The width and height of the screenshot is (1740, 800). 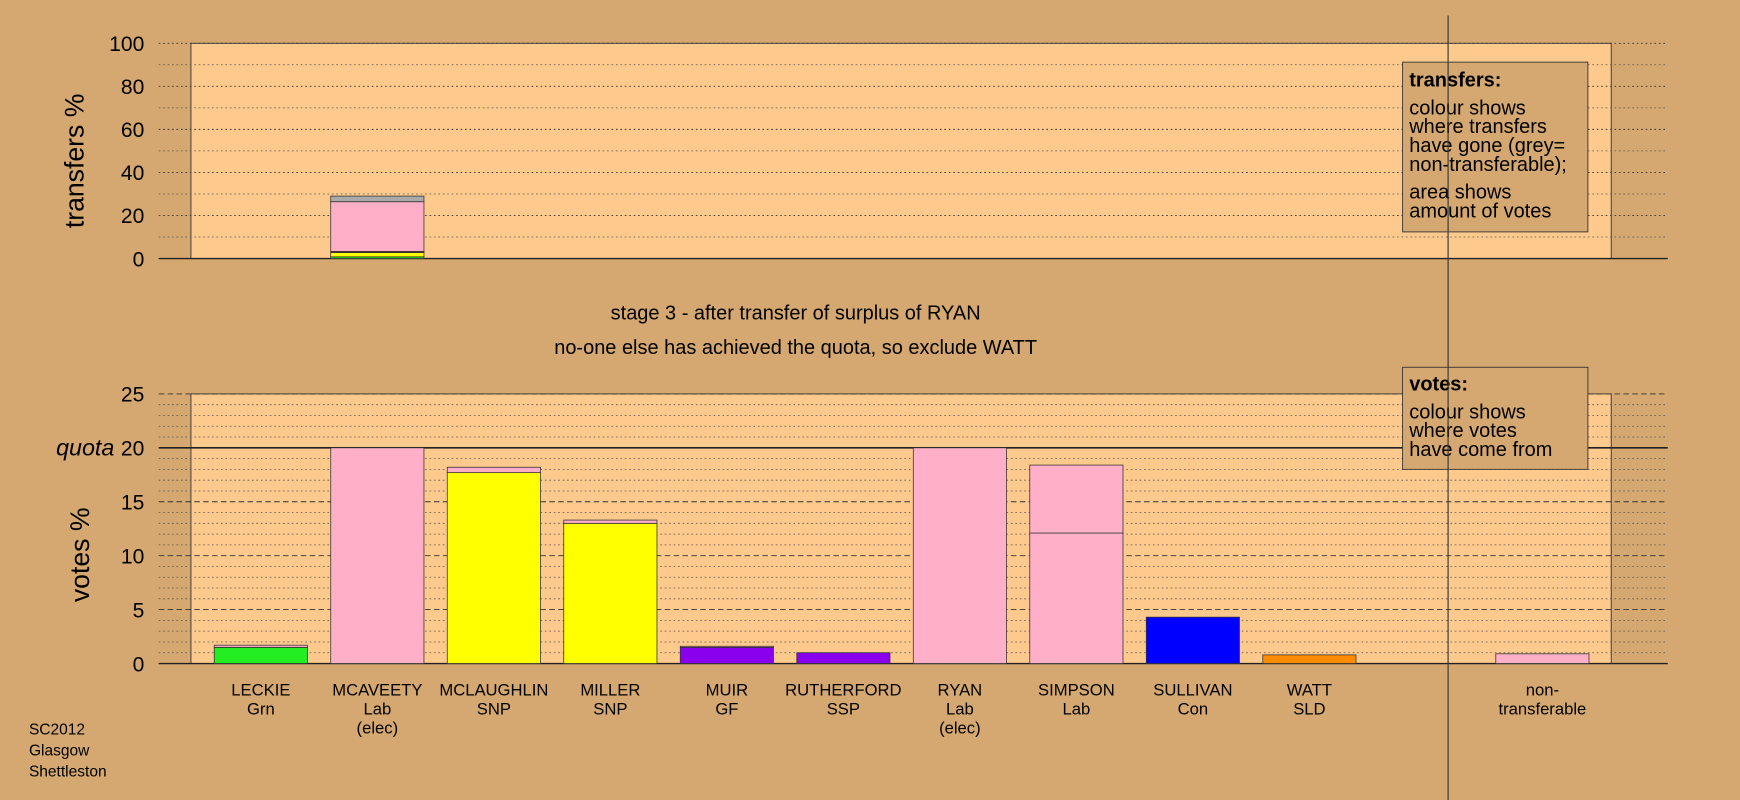 What do you see at coordinates (1543, 709) in the screenshot?
I see `x-tick-label: transferable` at bounding box center [1543, 709].